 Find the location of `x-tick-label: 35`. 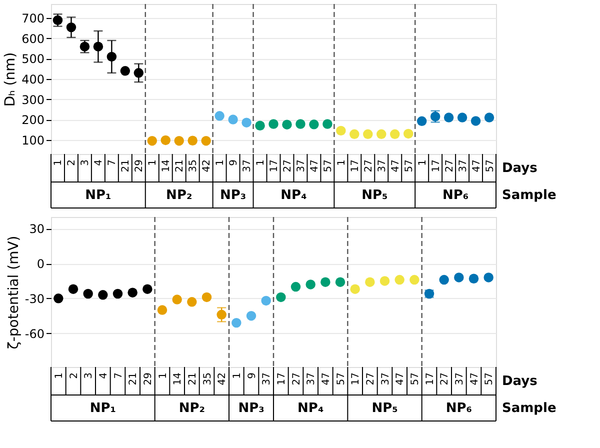

x-tick-label: 35 is located at coordinates (208, 379).